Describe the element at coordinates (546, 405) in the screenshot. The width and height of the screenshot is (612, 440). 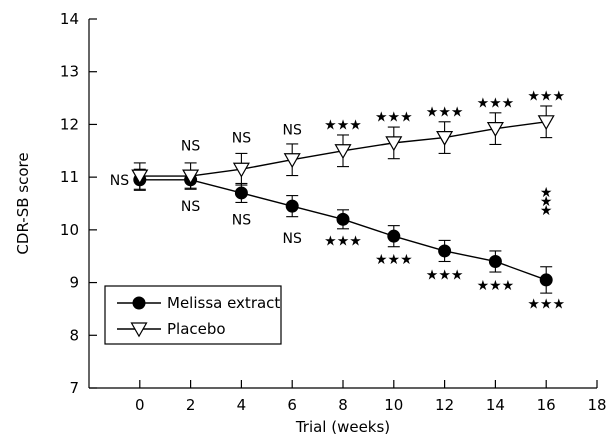
I see `x-tick-label: 16` at that location.